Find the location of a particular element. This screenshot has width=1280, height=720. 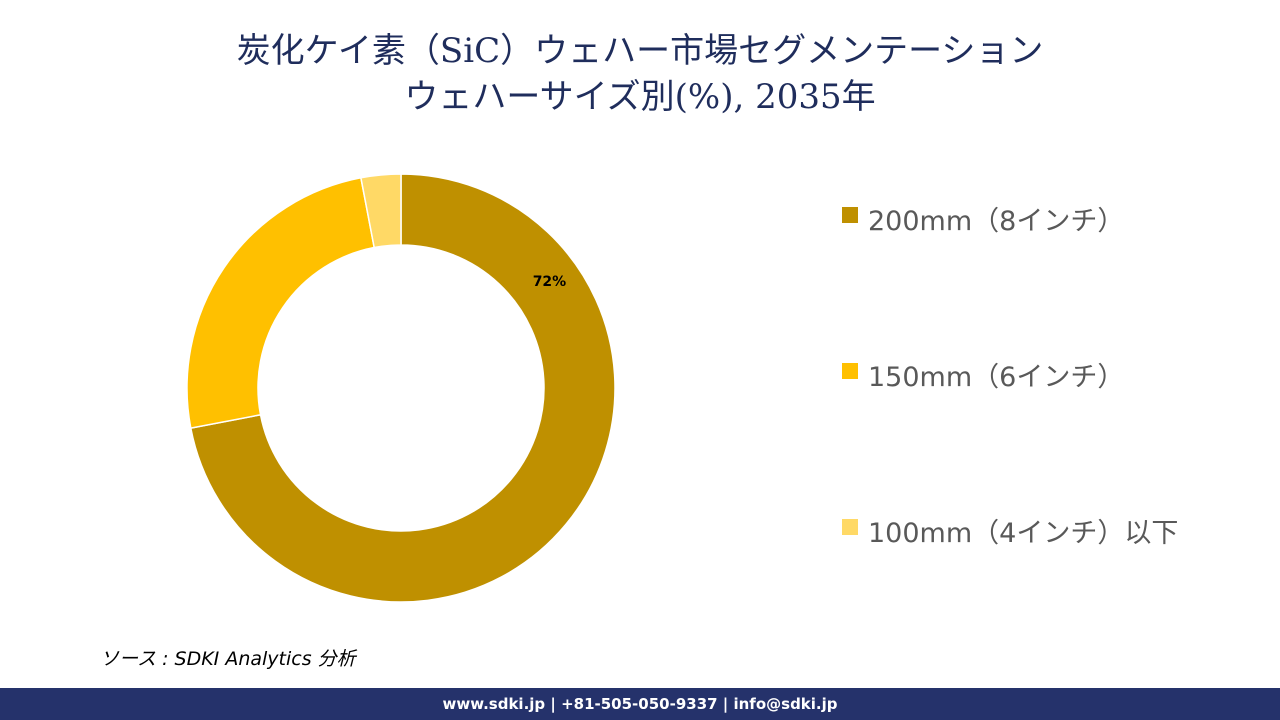

title-line-2: ウェハーサイズ別(%), 2035年 is located at coordinates (640, 97).